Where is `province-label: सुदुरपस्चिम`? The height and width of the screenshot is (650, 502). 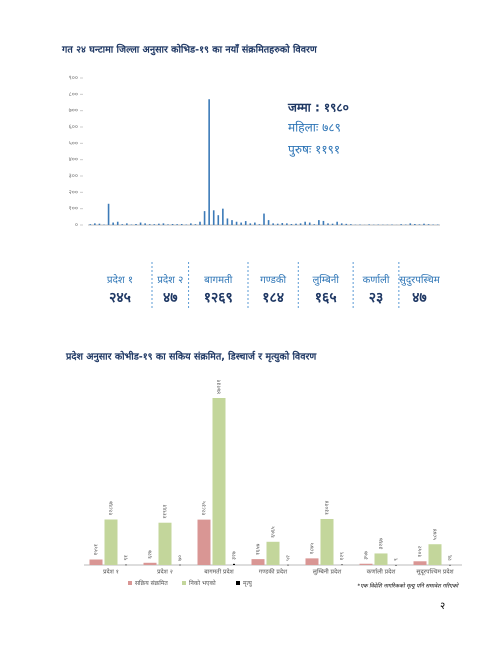 province-label: सुदुरपस्चिम is located at coordinates (420, 280).